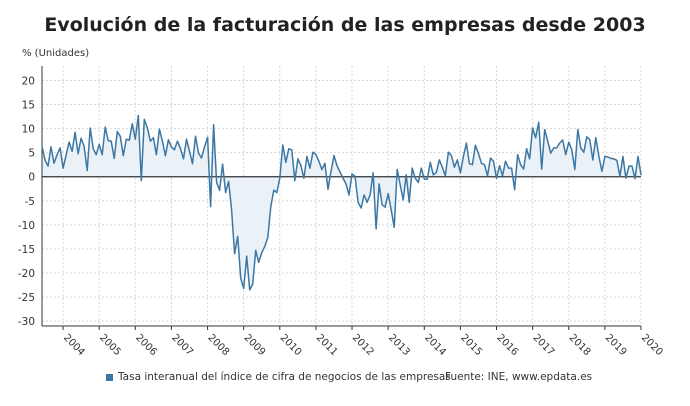 Image resolution: width=690 pixels, height=406 pixels. Describe the element at coordinates (26, 322) in the screenshot. I see `y-tick-label: -30` at that location.